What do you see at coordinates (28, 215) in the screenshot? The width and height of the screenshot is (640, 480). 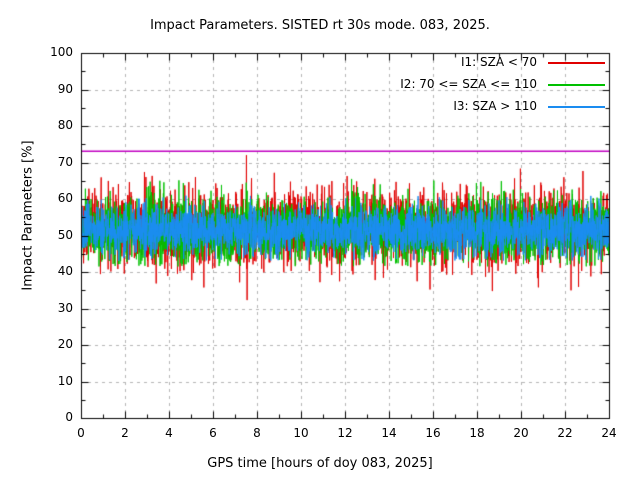 I see `y-axis-label: Impact Parameters [%]` at bounding box center [28, 215].